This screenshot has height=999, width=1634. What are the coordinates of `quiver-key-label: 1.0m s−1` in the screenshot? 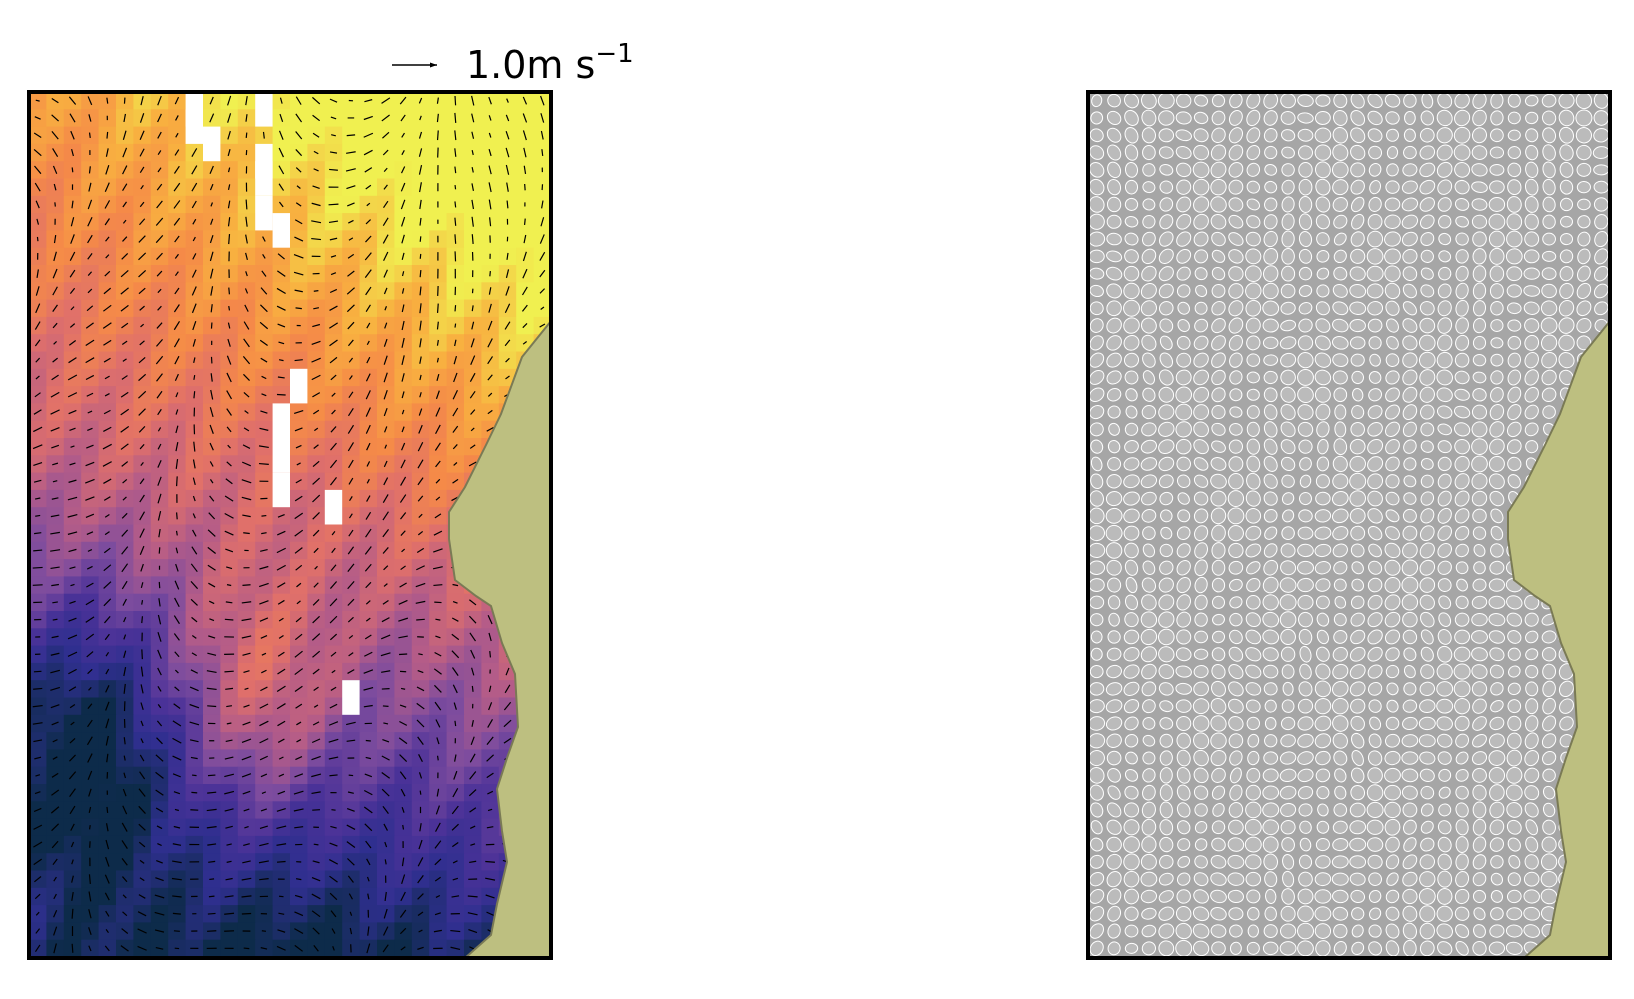 It's located at (550, 63).